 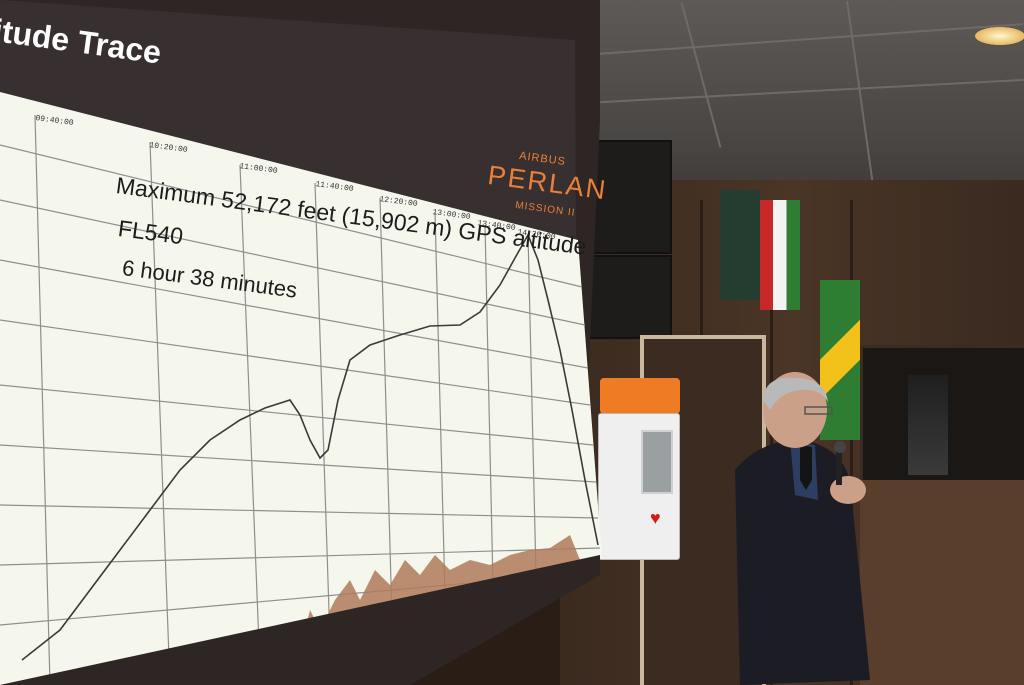 What do you see at coordinates (630, 297) in the screenshot?
I see `wall-speaker-lower` at bounding box center [630, 297].